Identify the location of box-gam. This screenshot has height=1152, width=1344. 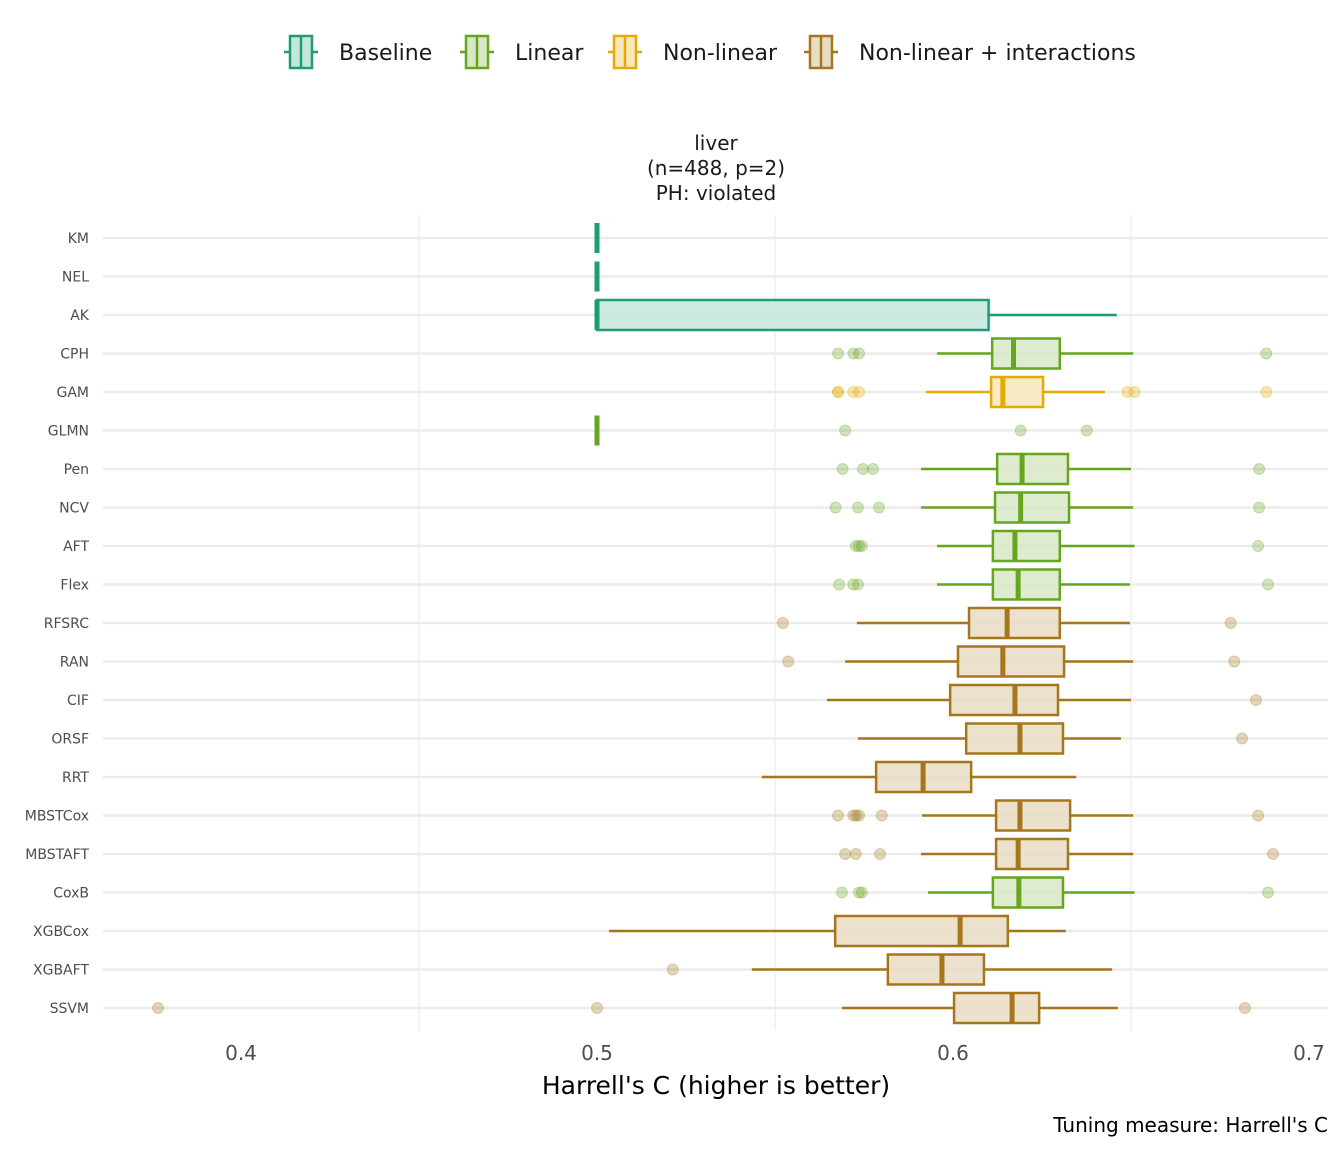
(1052, 392).